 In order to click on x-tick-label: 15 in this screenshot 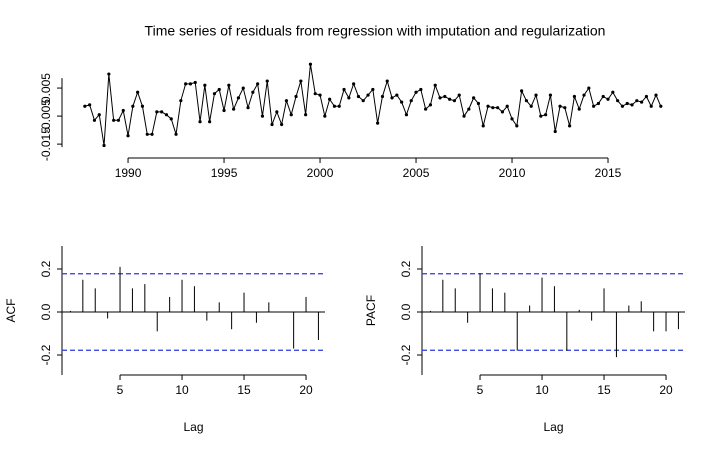, I will do `click(604, 390)`.